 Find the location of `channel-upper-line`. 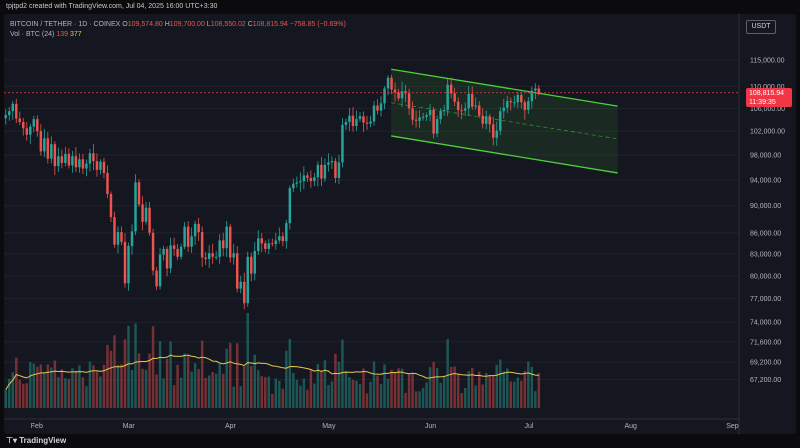

channel-upper-line is located at coordinates (504, 87).